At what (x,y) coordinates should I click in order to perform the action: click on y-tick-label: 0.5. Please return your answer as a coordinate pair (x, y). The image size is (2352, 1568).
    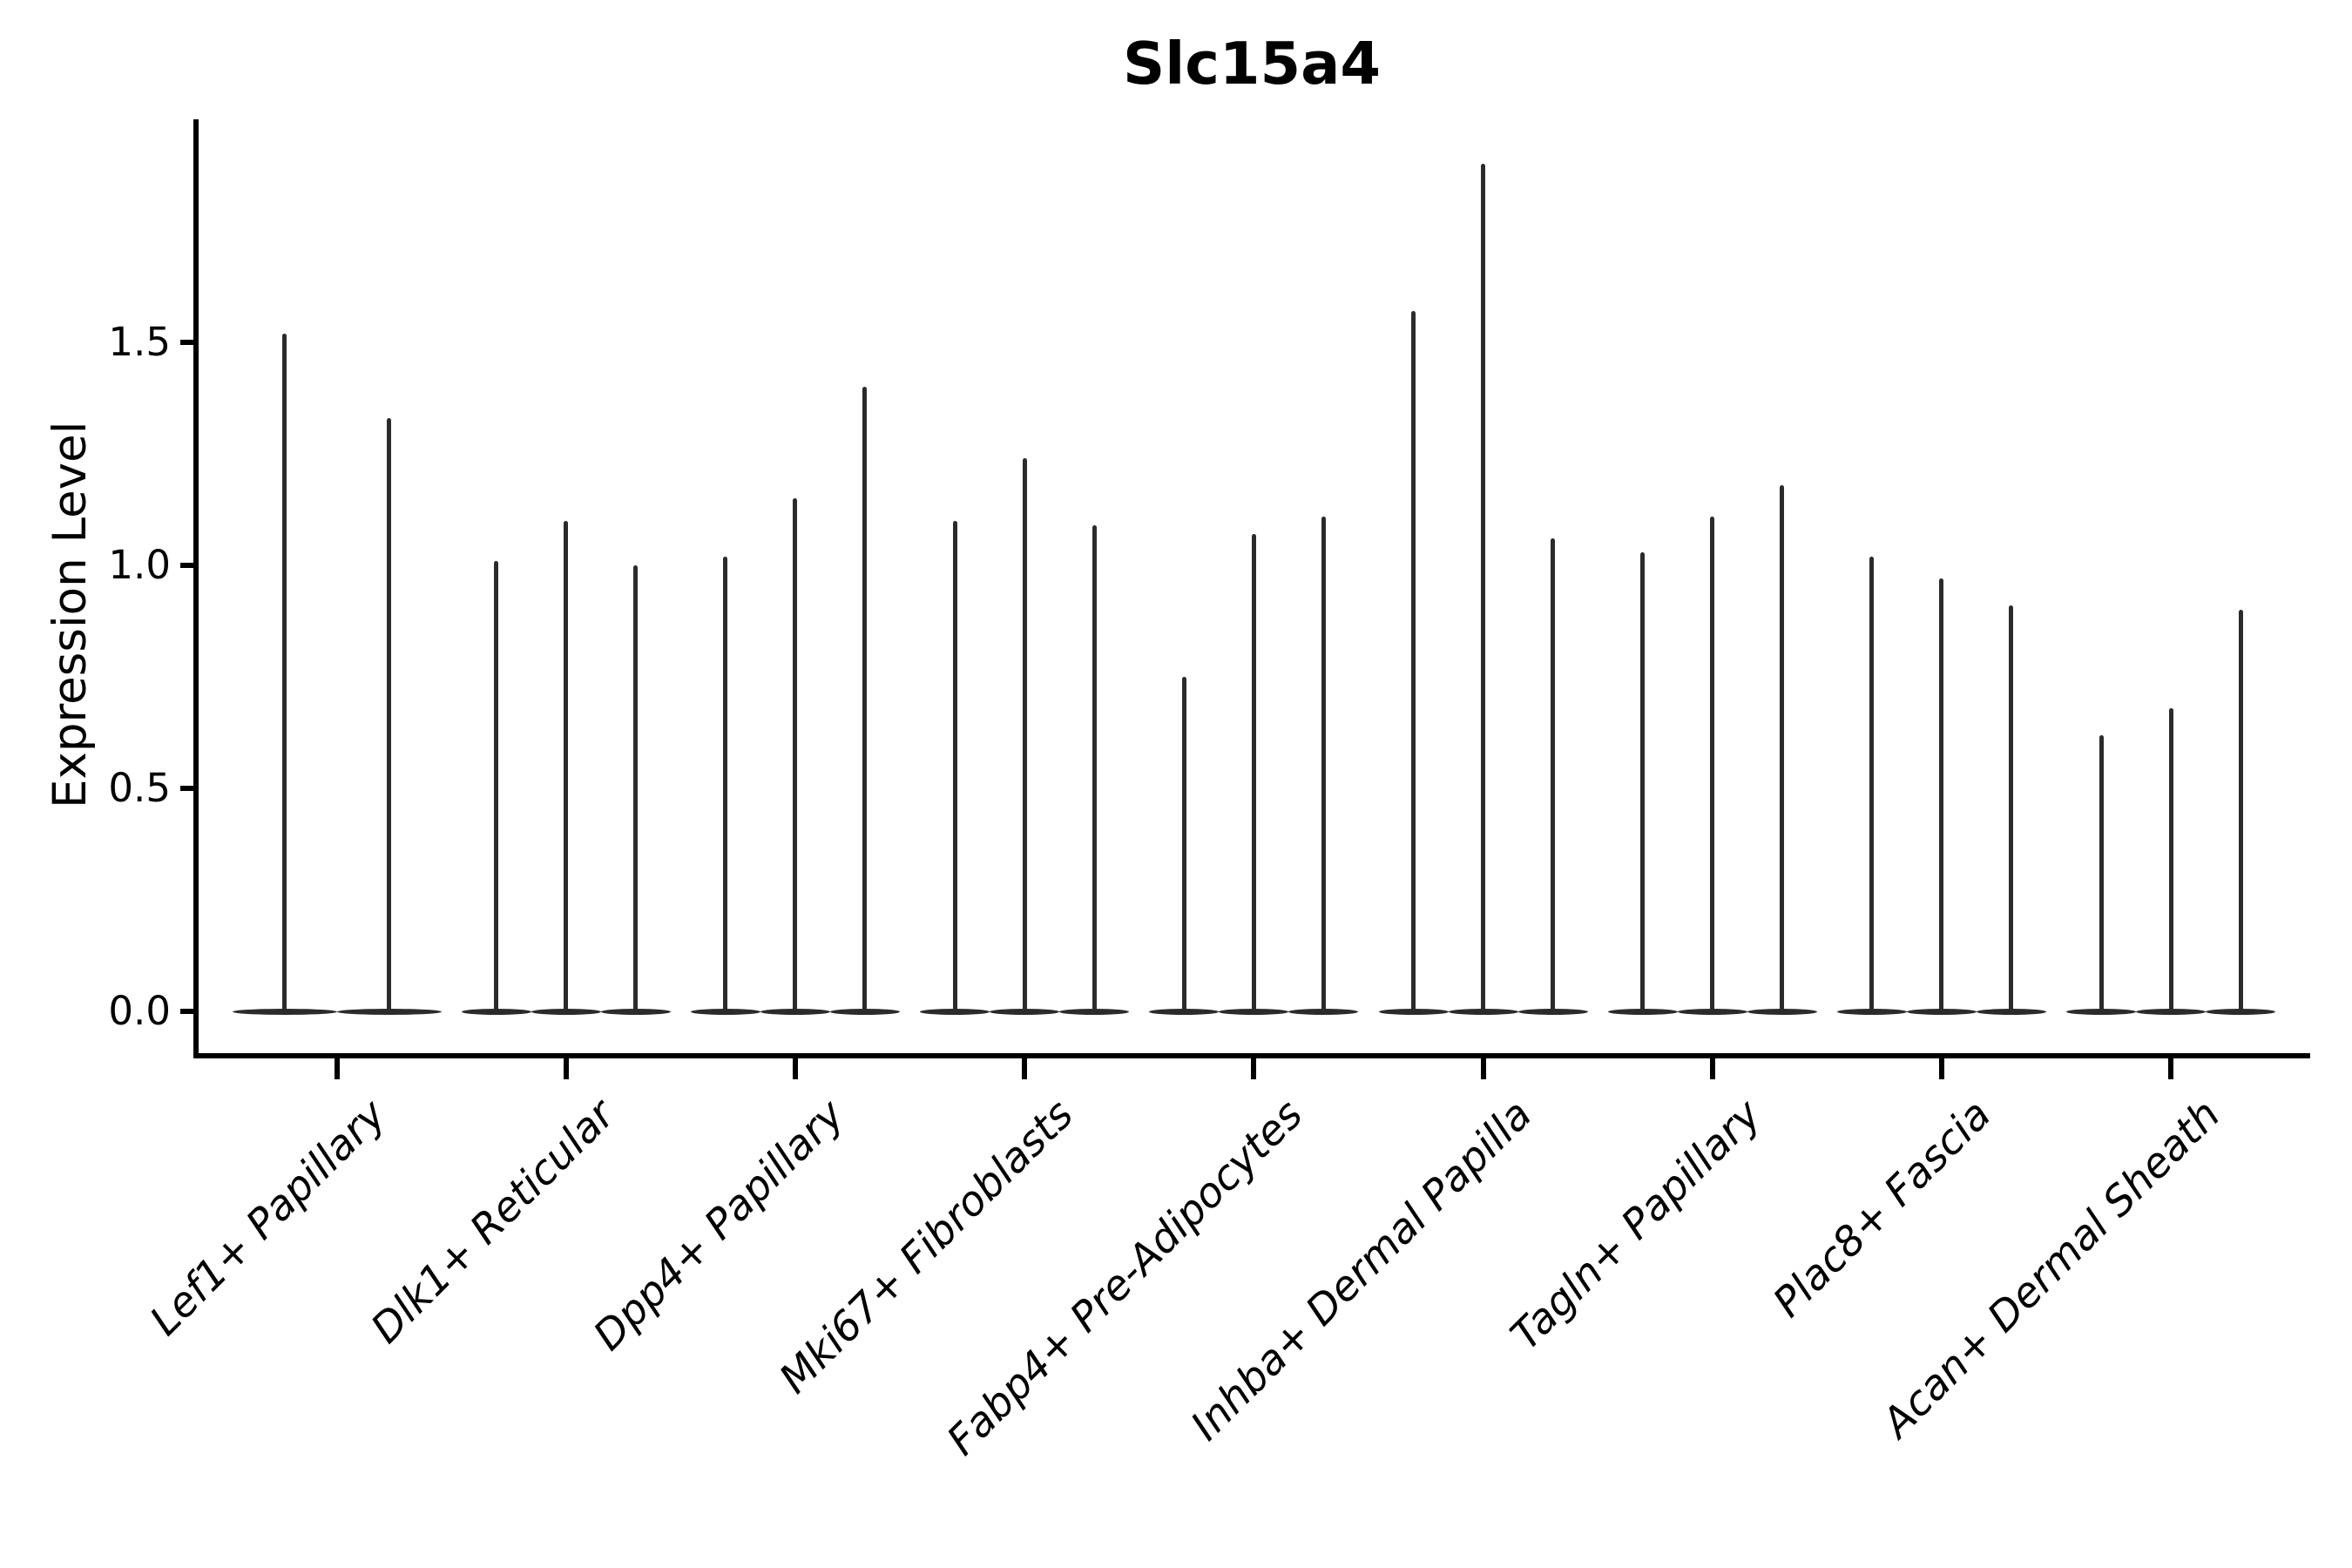
    Looking at the image, I should click on (139, 788).